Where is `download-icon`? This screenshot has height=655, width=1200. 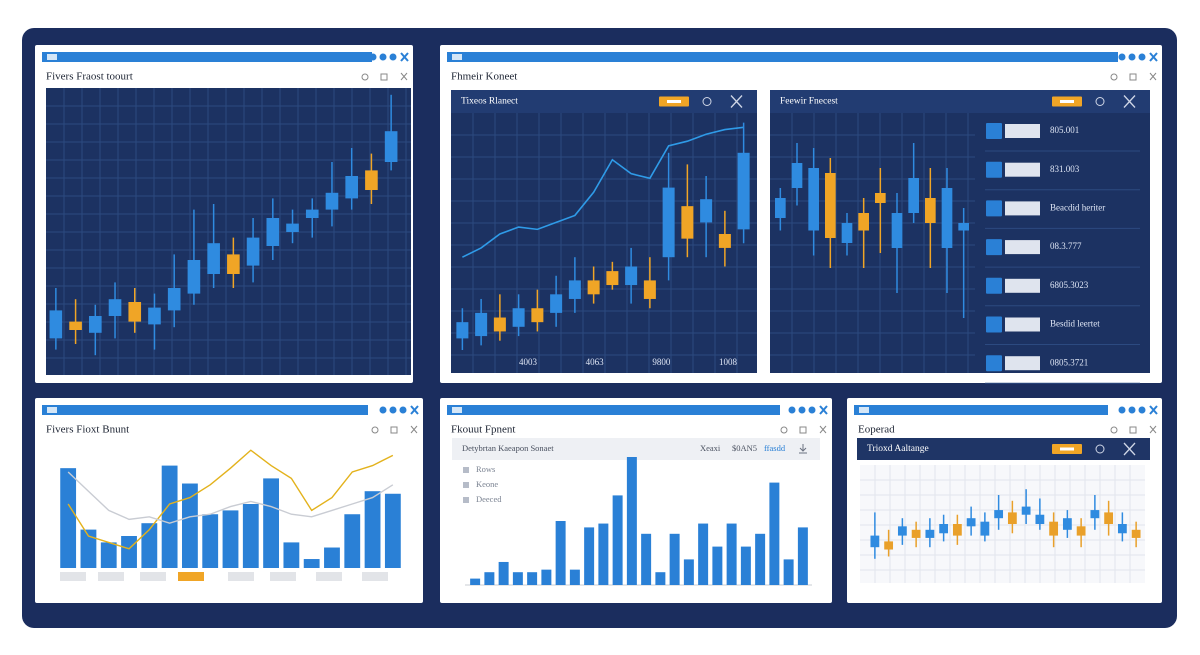
download-icon is located at coordinates (803, 449).